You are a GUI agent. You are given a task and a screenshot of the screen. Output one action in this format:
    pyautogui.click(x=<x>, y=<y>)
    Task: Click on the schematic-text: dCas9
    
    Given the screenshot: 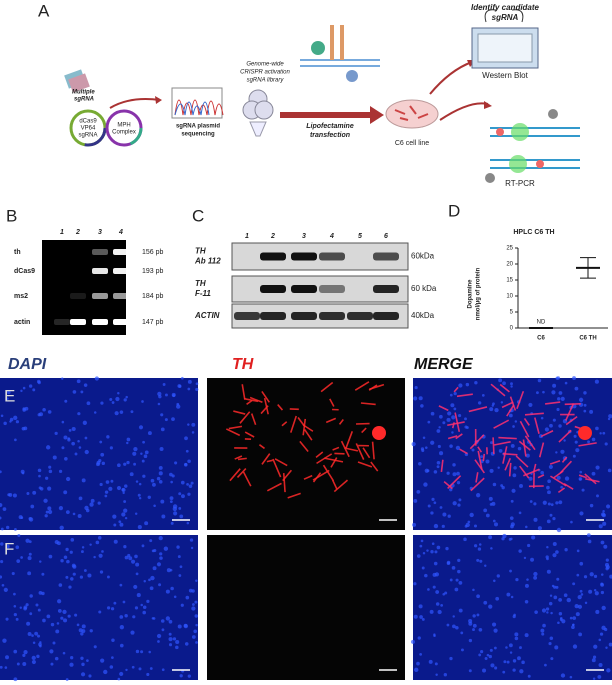 What is the action you would take?
    pyautogui.click(x=88, y=122)
    